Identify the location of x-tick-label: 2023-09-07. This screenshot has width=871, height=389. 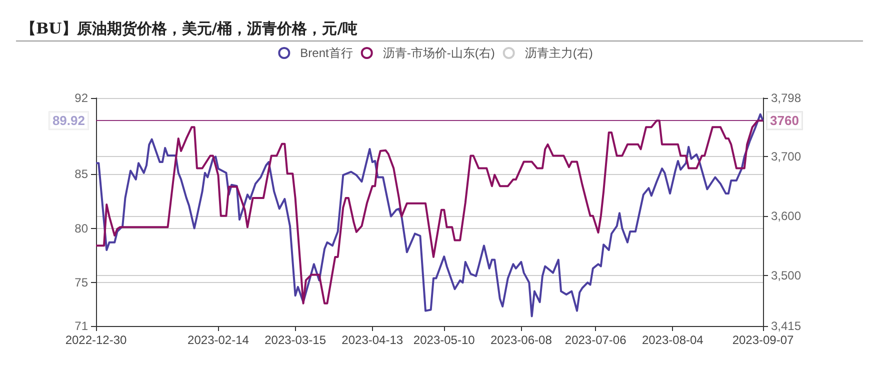
(763, 340).